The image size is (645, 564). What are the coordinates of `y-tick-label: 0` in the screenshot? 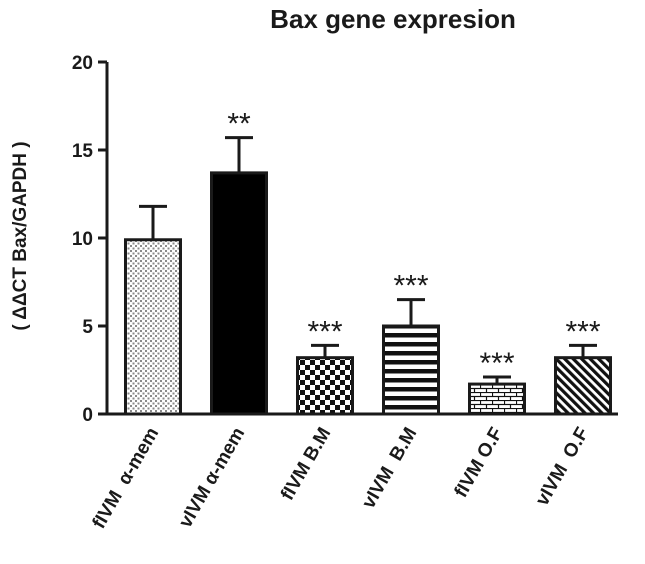 It's located at (87, 415).